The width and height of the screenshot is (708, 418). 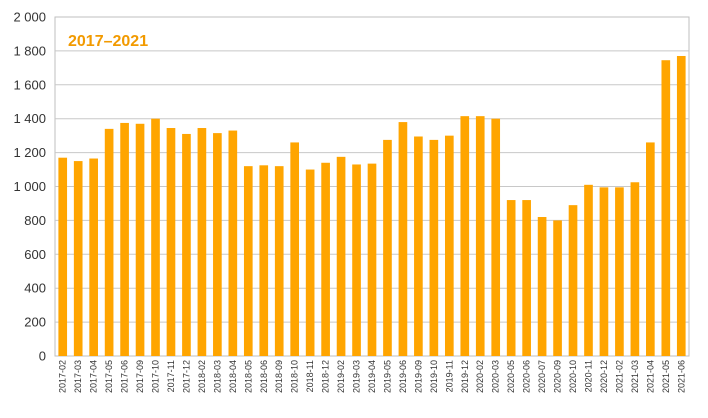 I want to click on x-tick-label: 2017-09, so click(x=140, y=376).